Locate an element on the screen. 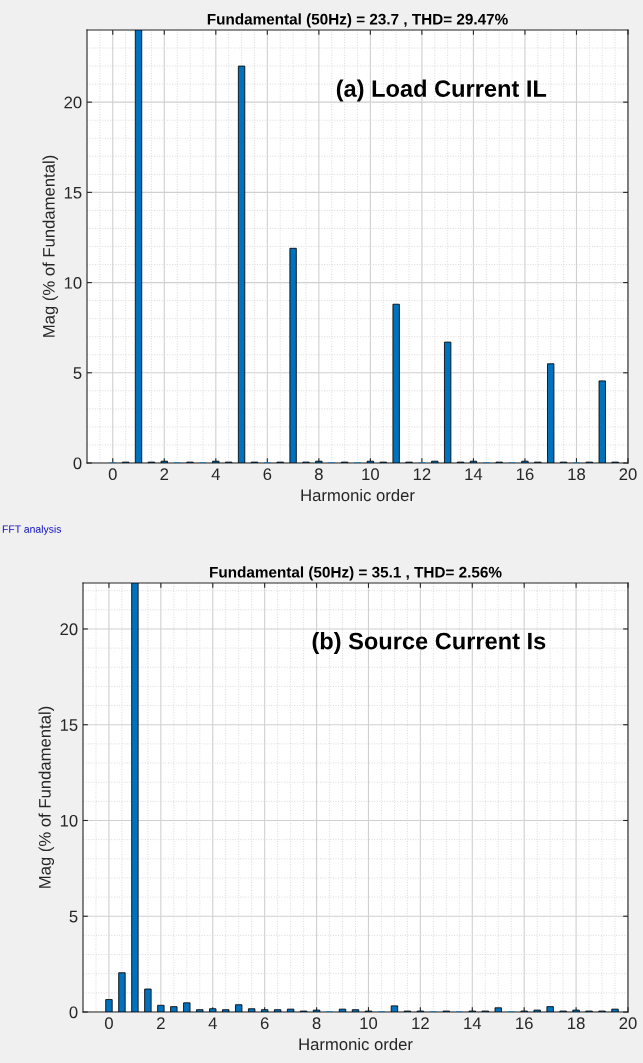  annotation: (b) Source Current Is is located at coordinates (429, 643).